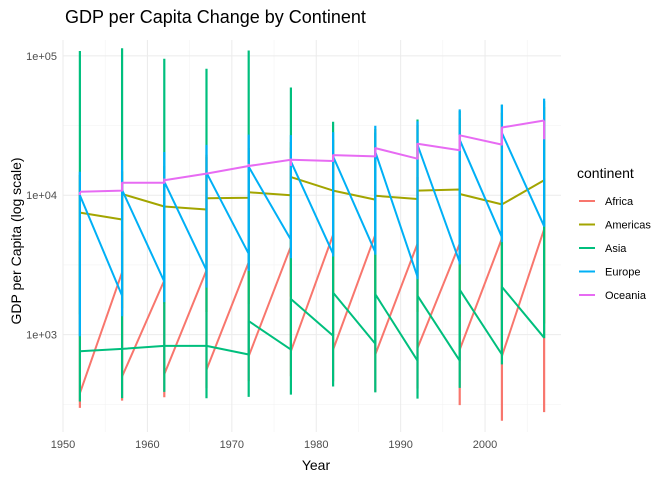 The height and width of the screenshot is (480, 672). I want to click on legend-label-asia: Asia, so click(616, 249).